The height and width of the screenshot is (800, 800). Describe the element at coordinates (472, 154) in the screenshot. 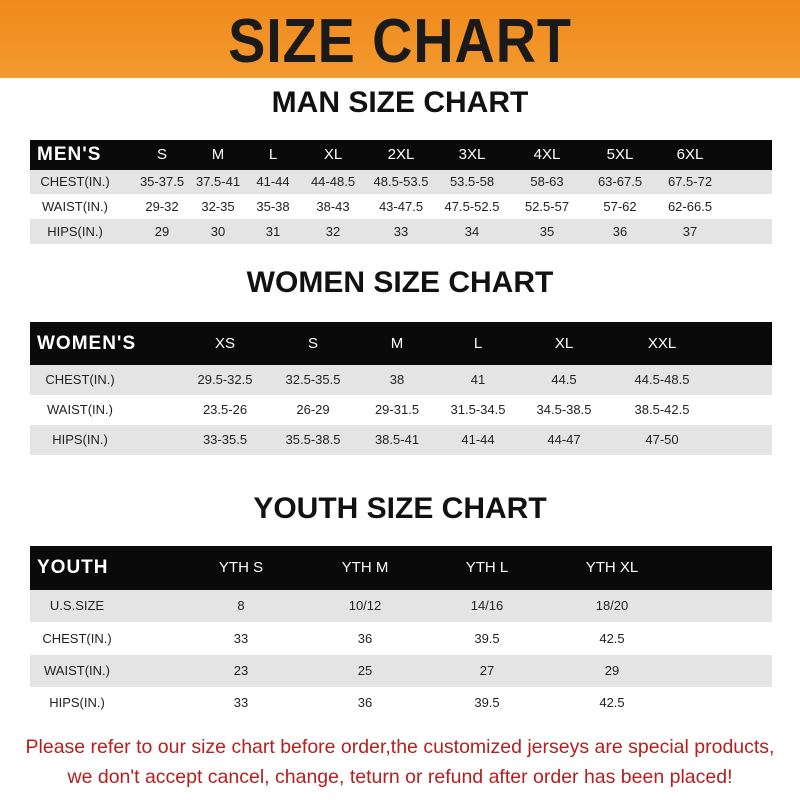

I see `size-column-header: 3XL` at that location.